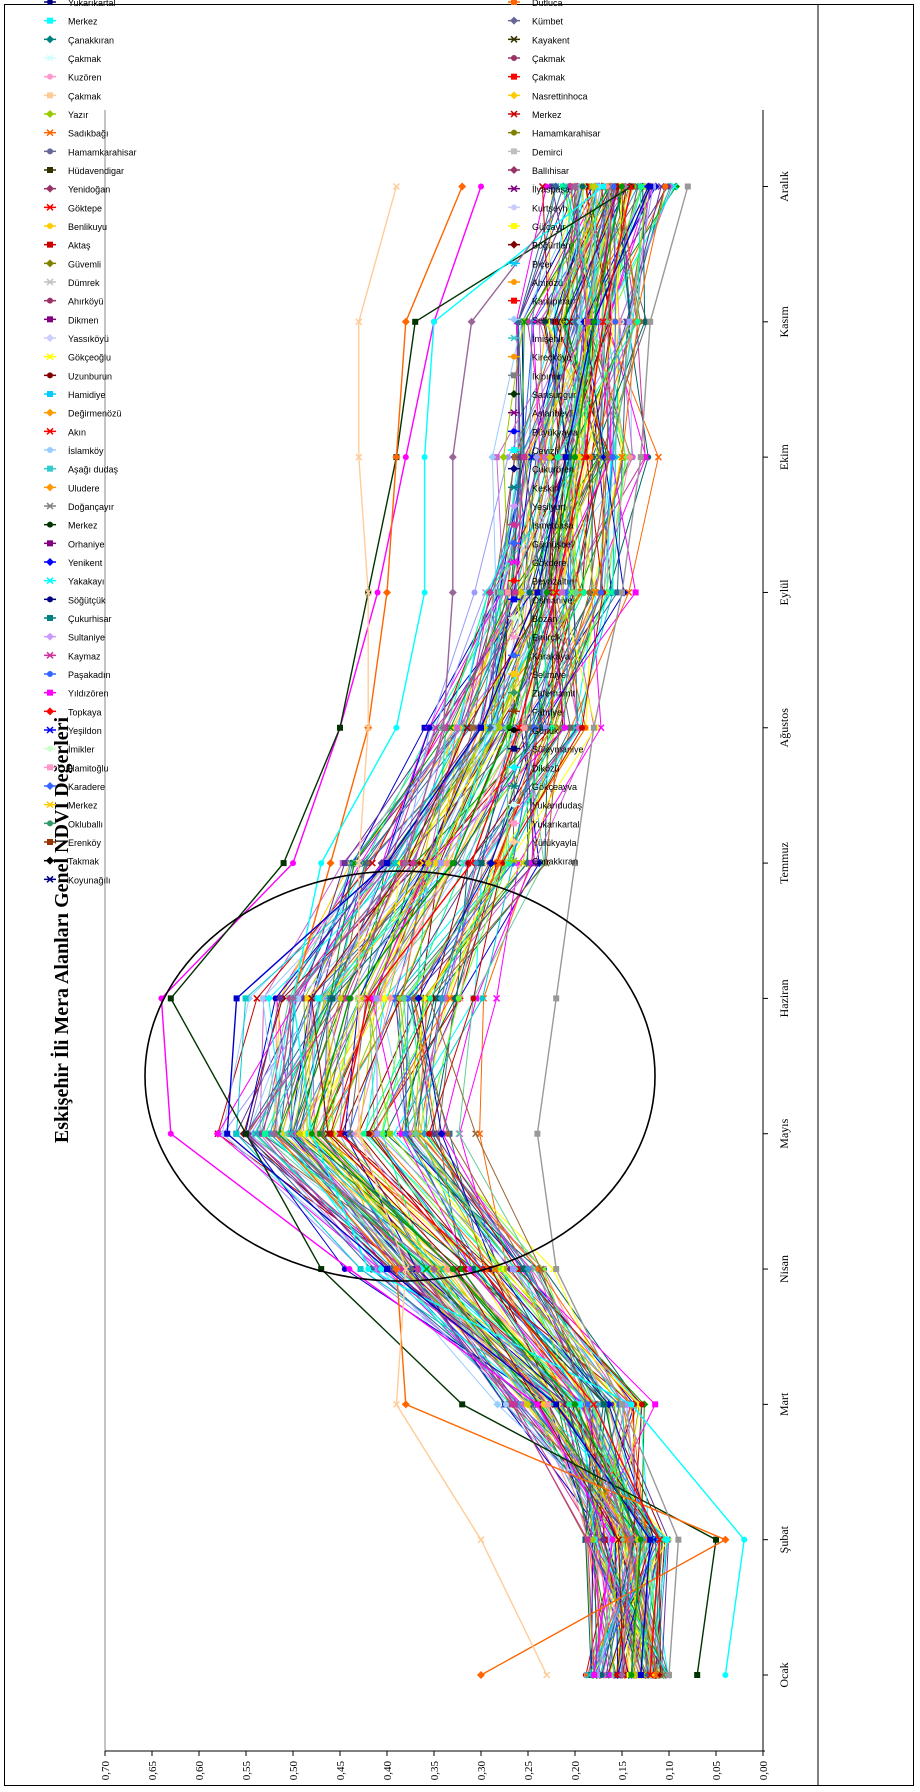 This screenshot has width=920, height=1792. I want to click on legend-label: Benlikuyu, so click(87, 227).